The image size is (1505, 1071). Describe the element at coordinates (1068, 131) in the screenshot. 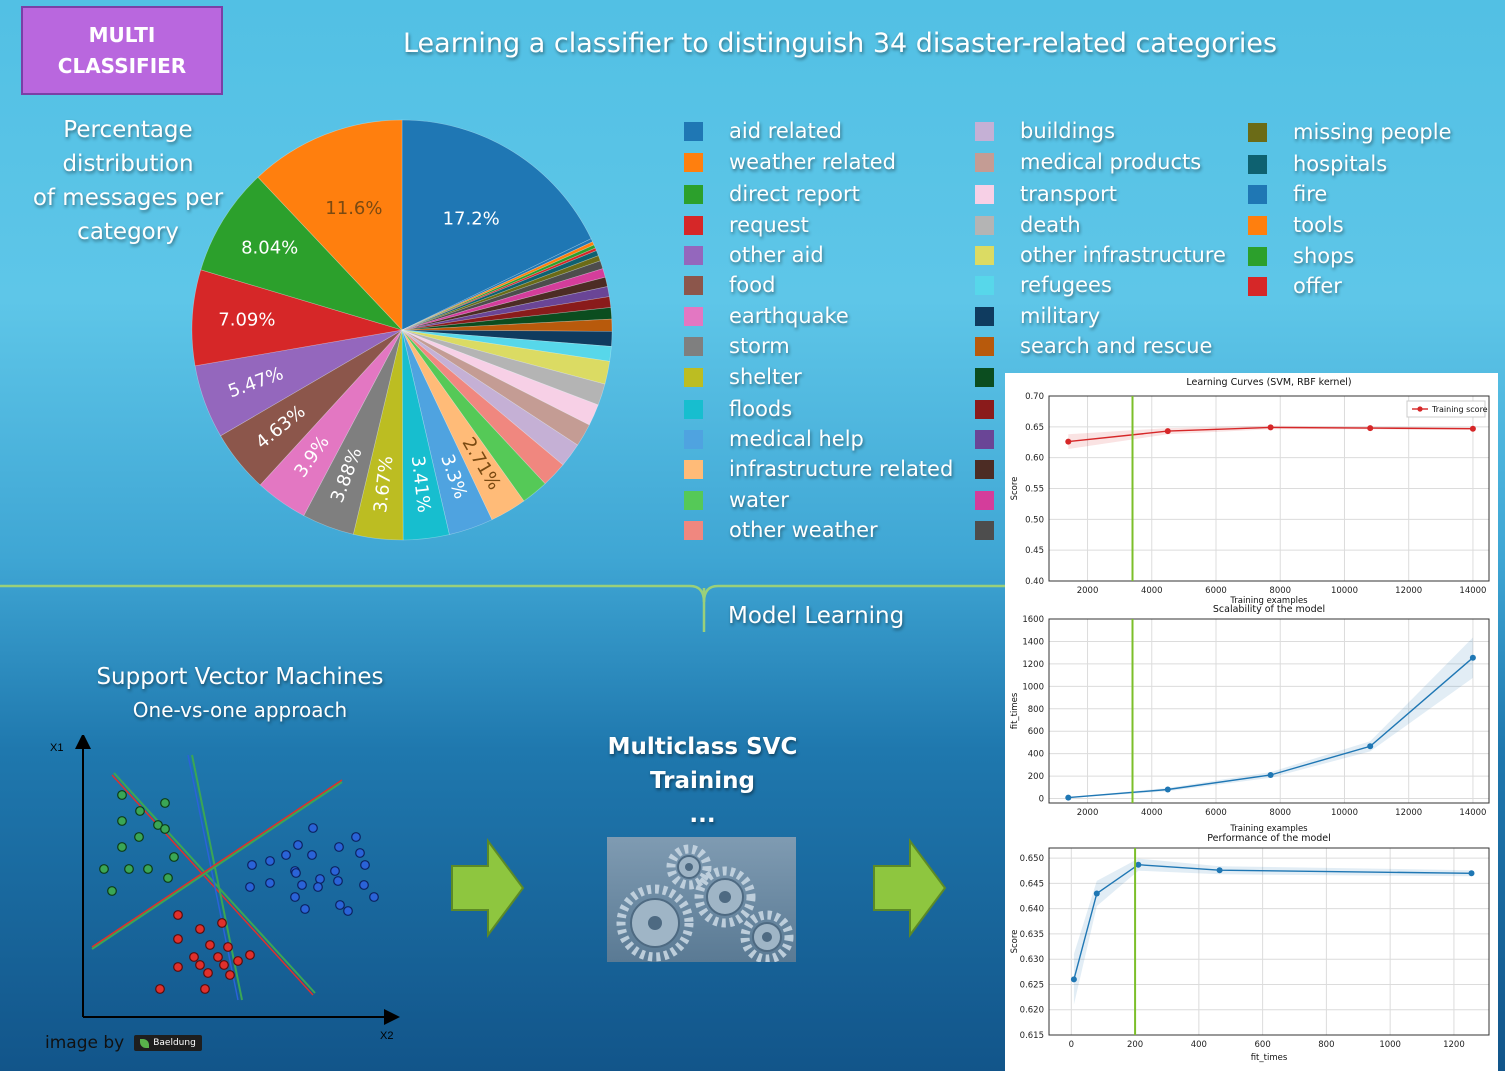

I see `legend-label: buildings` at that location.